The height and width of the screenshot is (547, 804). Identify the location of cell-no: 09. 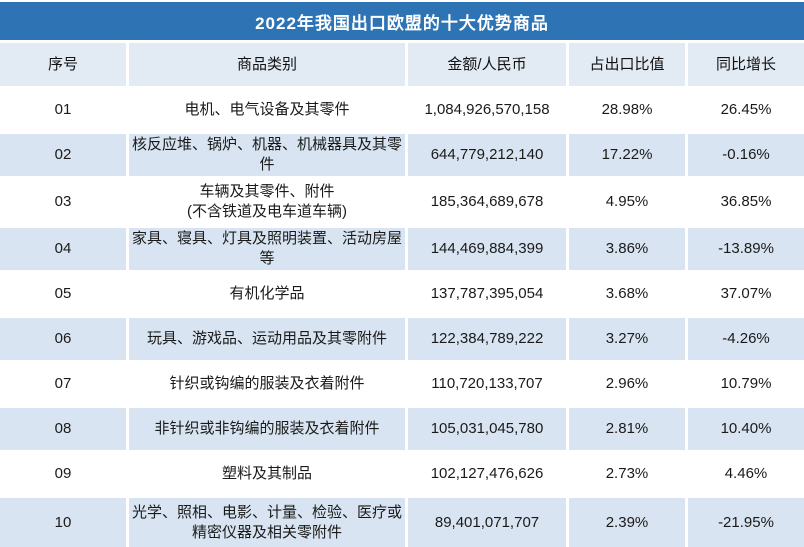
(63, 474).